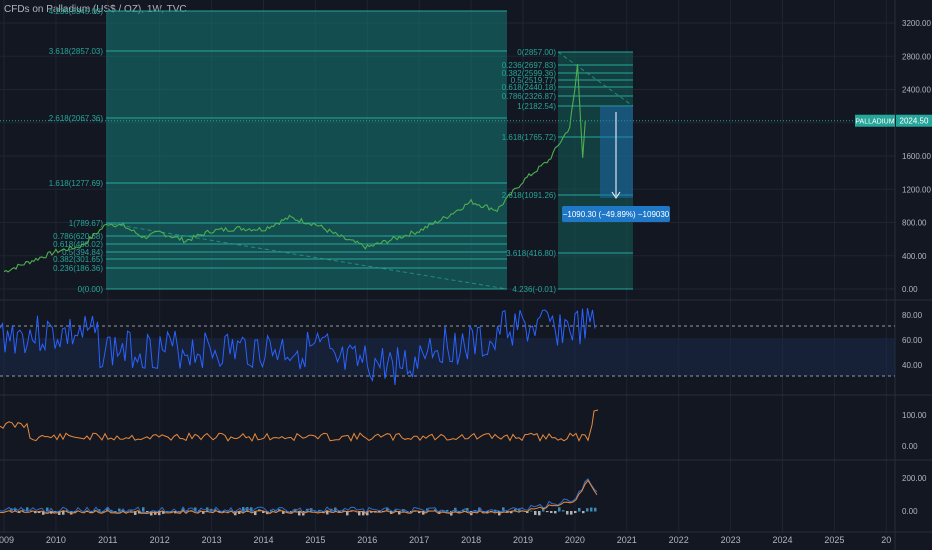 The image size is (932, 550). What do you see at coordinates (912, 340) in the screenshot?
I see `rsi-axis-label: 60.00` at bounding box center [912, 340].